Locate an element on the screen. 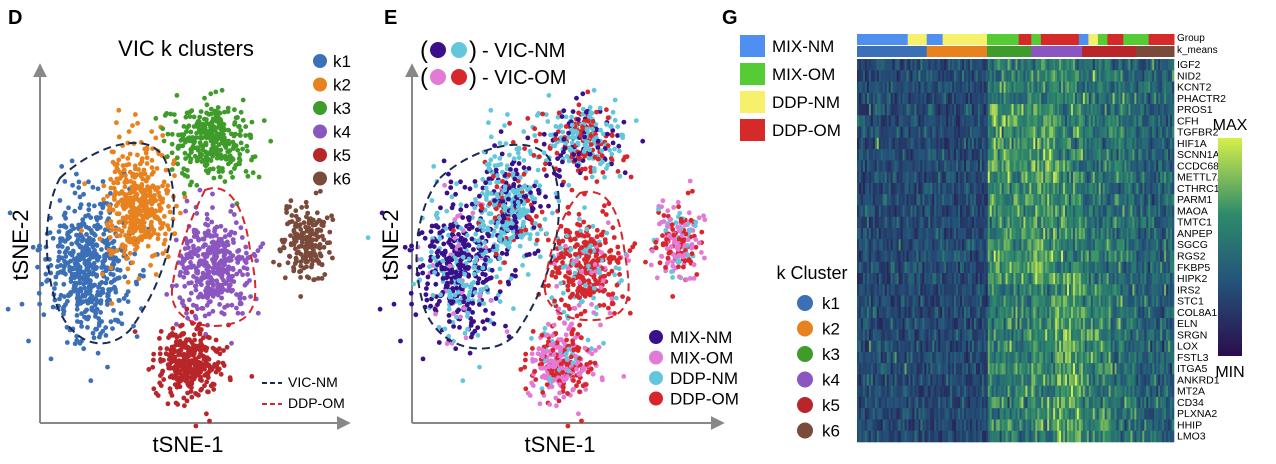 This screenshot has width=1276, height=464. vic-nm-mix-swatch is located at coordinates (438, 50).